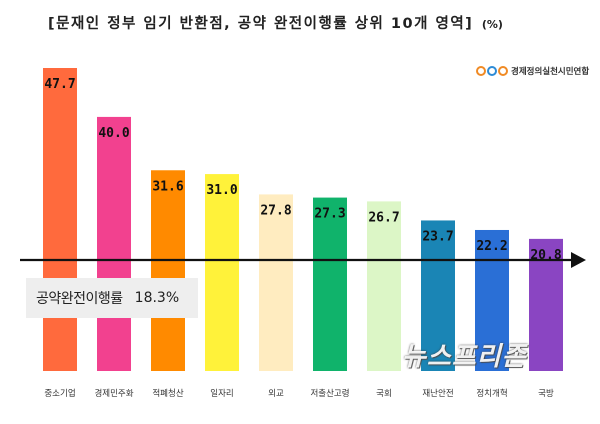 This screenshot has width=600, height=424. I want to click on category-label-7: 국회, so click(384, 394).